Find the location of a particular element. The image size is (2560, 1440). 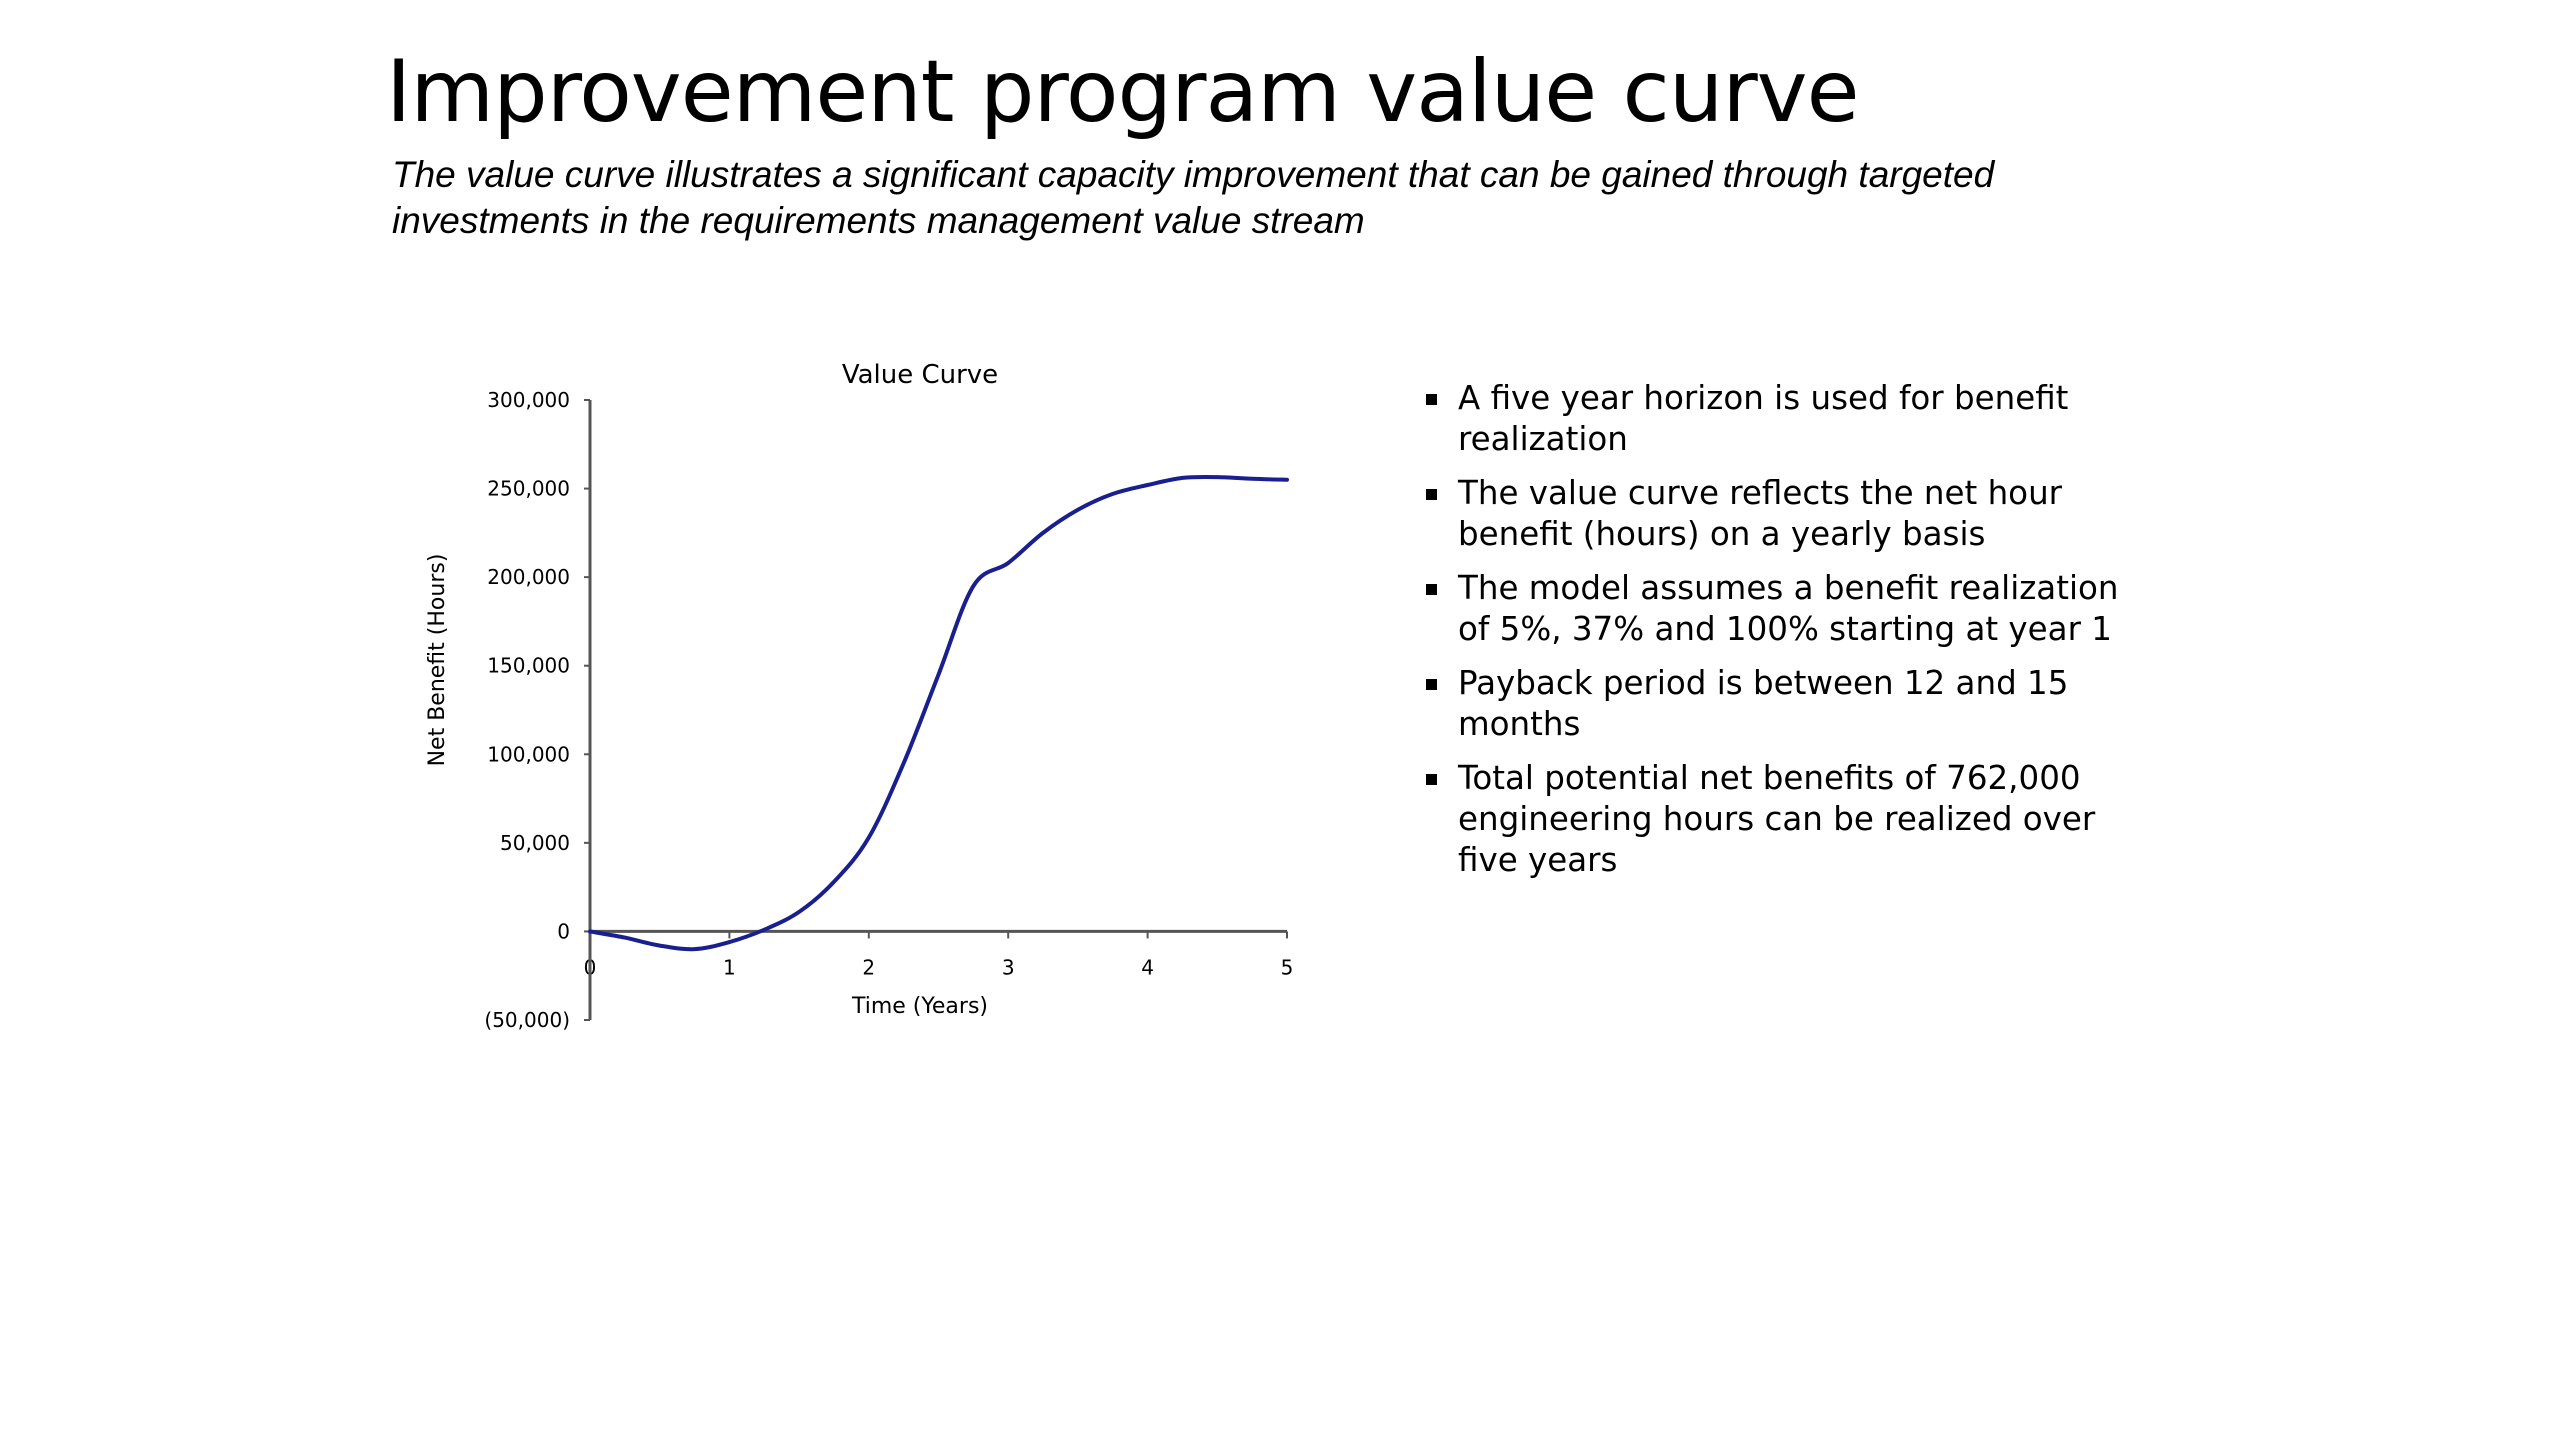

y-tick-label: (50,000) is located at coordinates (527, 1020).